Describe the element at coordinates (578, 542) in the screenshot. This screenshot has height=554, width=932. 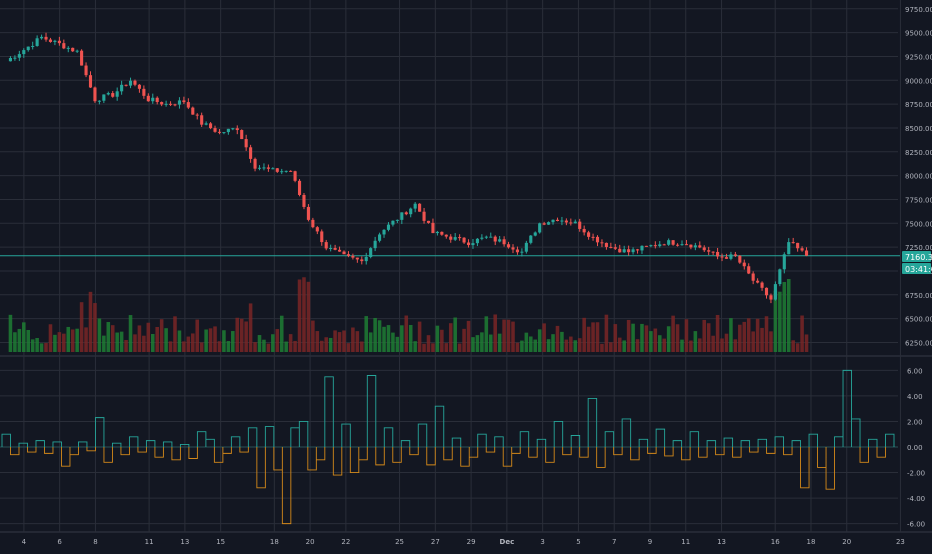
I see `time-tick-label: 5` at that location.